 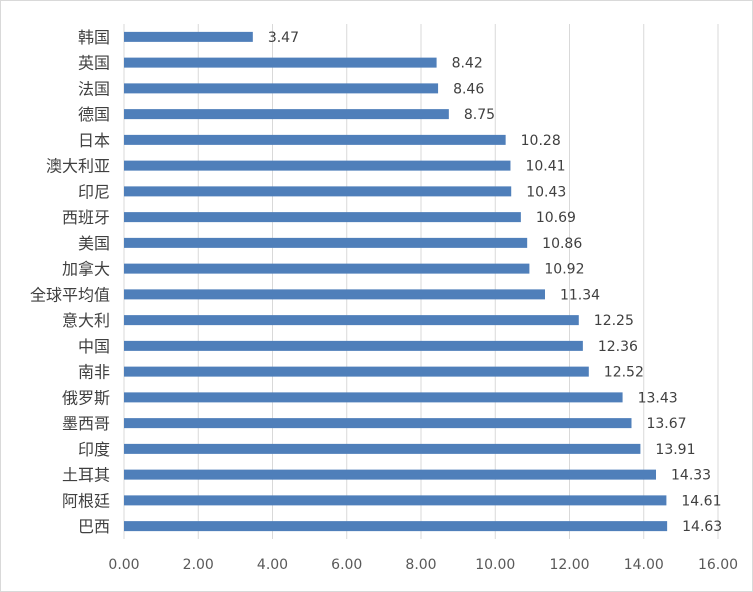 What do you see at coordinates (86, 500) in the screenshot?
I see `category-label: 阿根廷` at bounding box center [86, 500].